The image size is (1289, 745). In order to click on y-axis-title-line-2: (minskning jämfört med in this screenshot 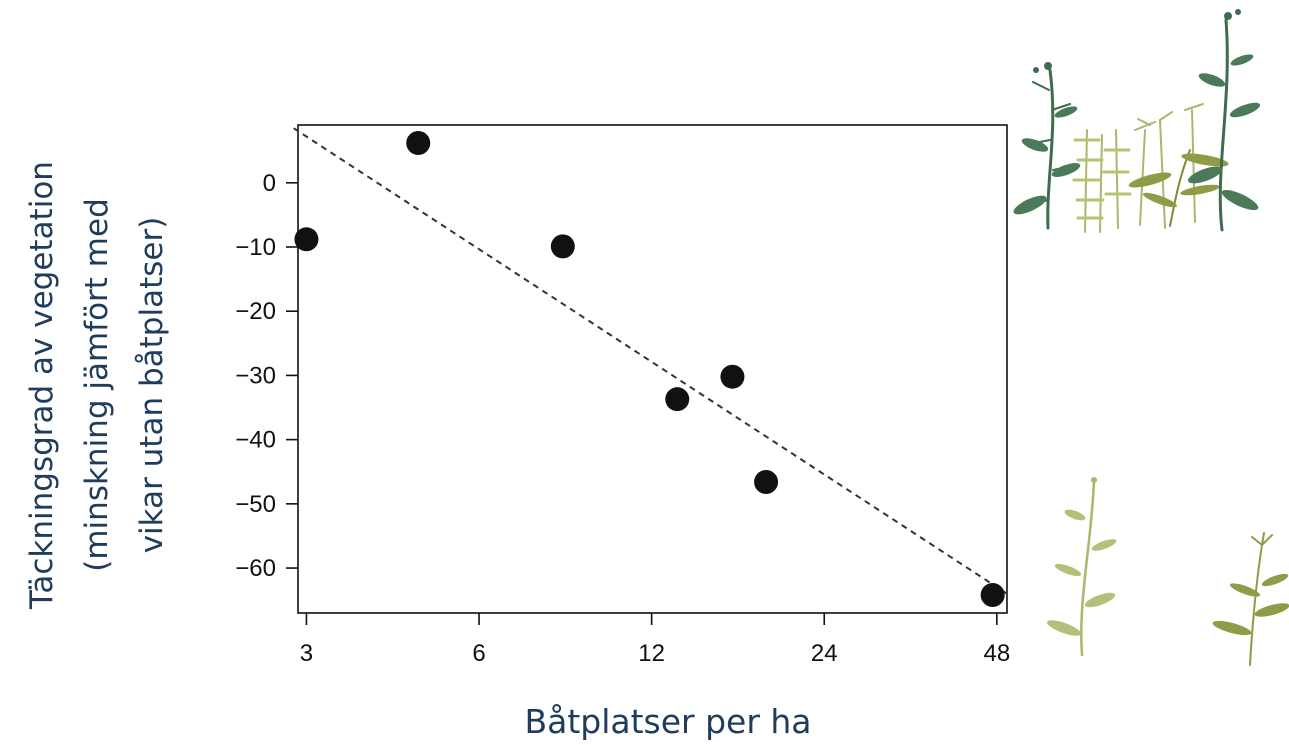, I will do `click(97, 384)`.